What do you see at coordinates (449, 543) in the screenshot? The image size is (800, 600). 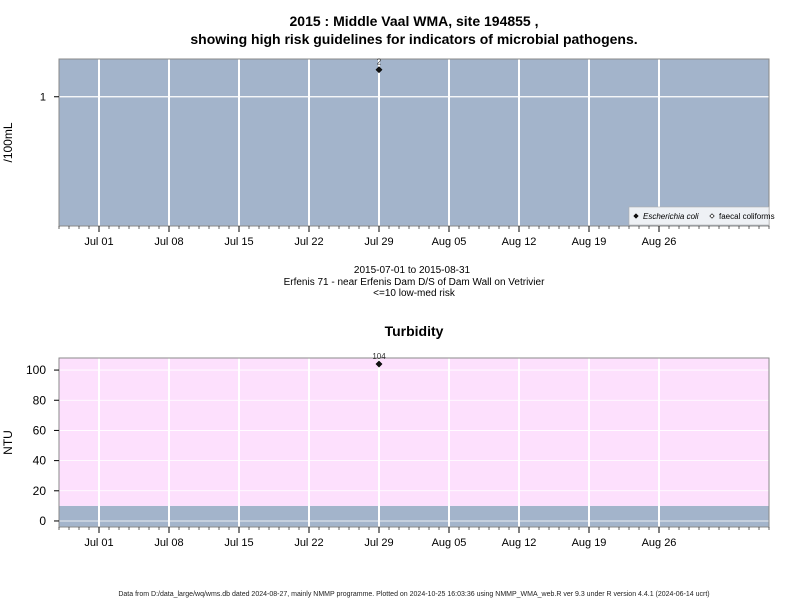 I see `chart2-xtick-label-5: Aug 05` at bounding box center [449, 543].